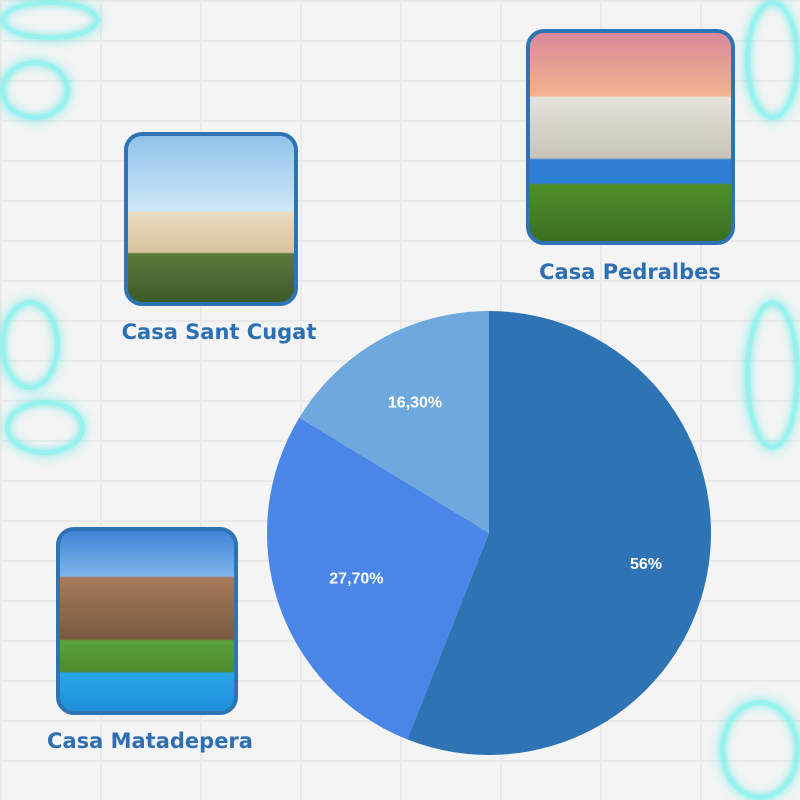  I want to click on casa-pedralbes-photo, so click(630, 137).